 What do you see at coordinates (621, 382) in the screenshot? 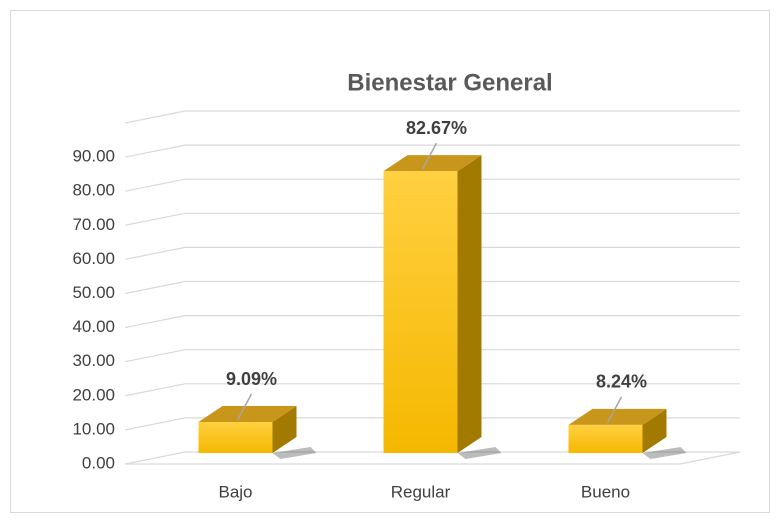
I see `data-label: 8.24%` at bounding box center [621, 382].